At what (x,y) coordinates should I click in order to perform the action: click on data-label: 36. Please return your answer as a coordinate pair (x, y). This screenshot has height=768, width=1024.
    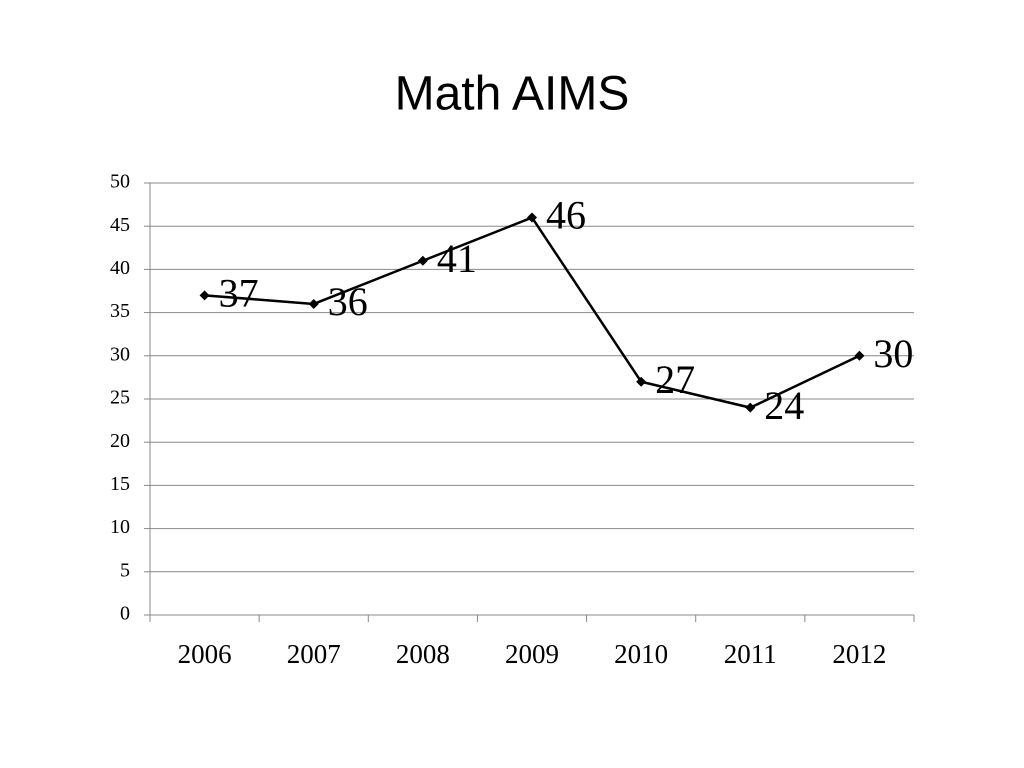
    Looking at the image, I should click on (348, 301).